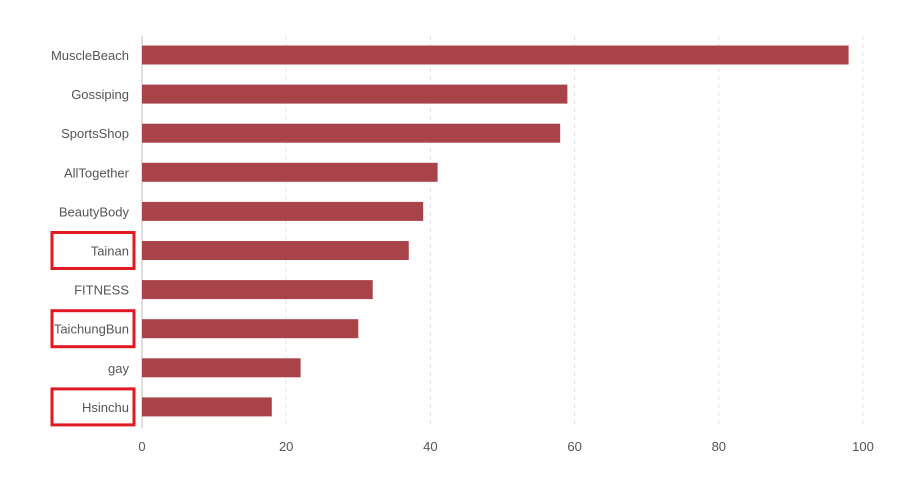  I want to click on highlight-boxes, so click(93, 329).